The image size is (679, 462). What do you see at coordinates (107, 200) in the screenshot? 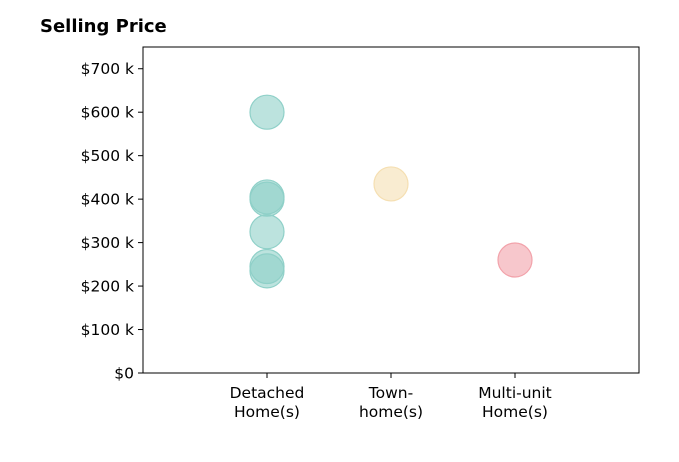
I see `y-tick-label: $400 k` at bounding box center [107, 200].